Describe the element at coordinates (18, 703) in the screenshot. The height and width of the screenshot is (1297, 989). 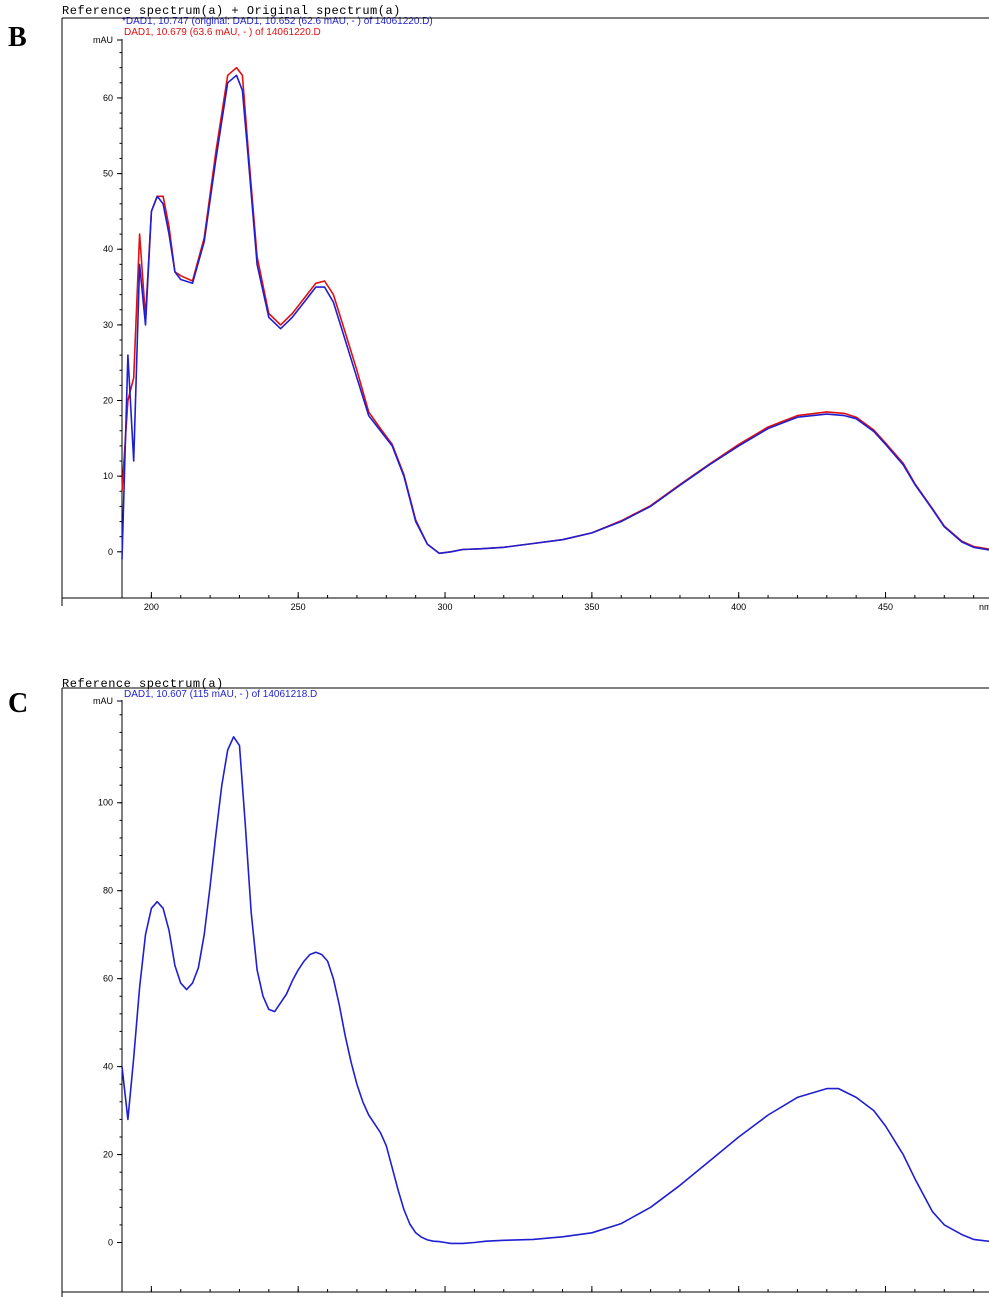
I see `panel-letter: C` at that location.